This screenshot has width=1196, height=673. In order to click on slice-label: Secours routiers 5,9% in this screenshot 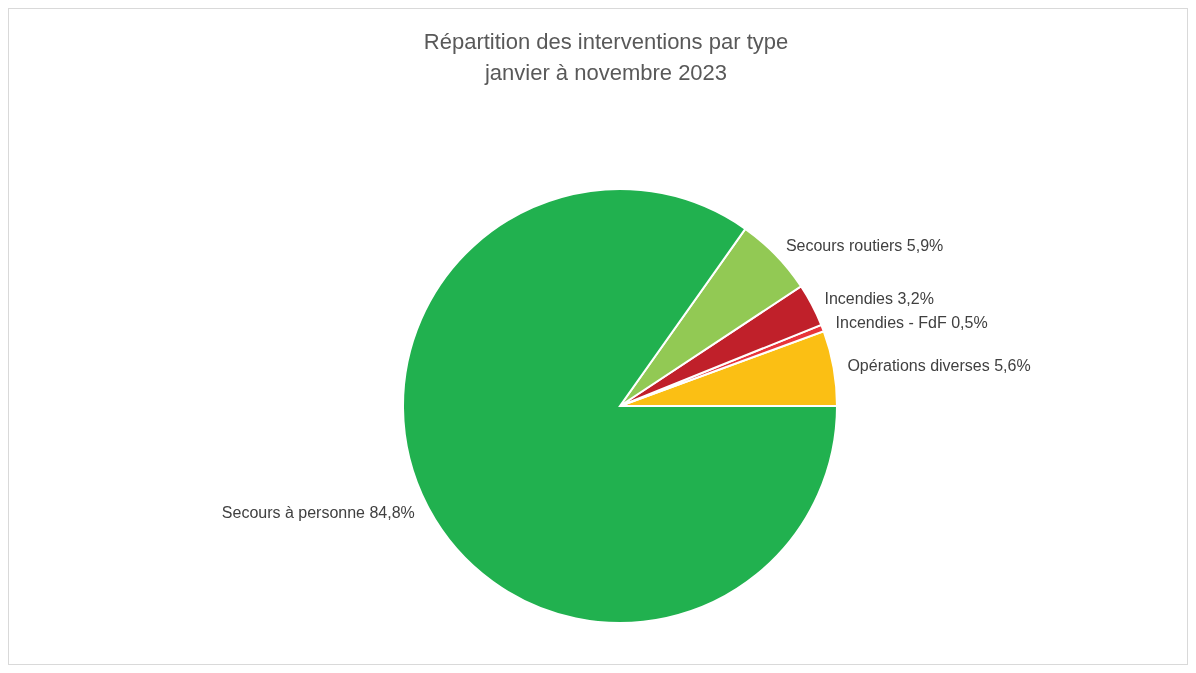, I will do `click(864, 245)`.